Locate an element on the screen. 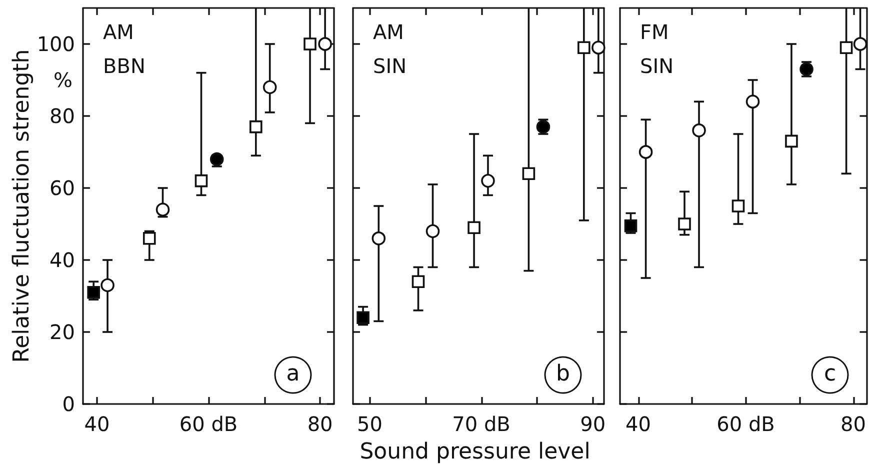  x-axis-title: Sound pressure level is located at coordinates (475, 452).